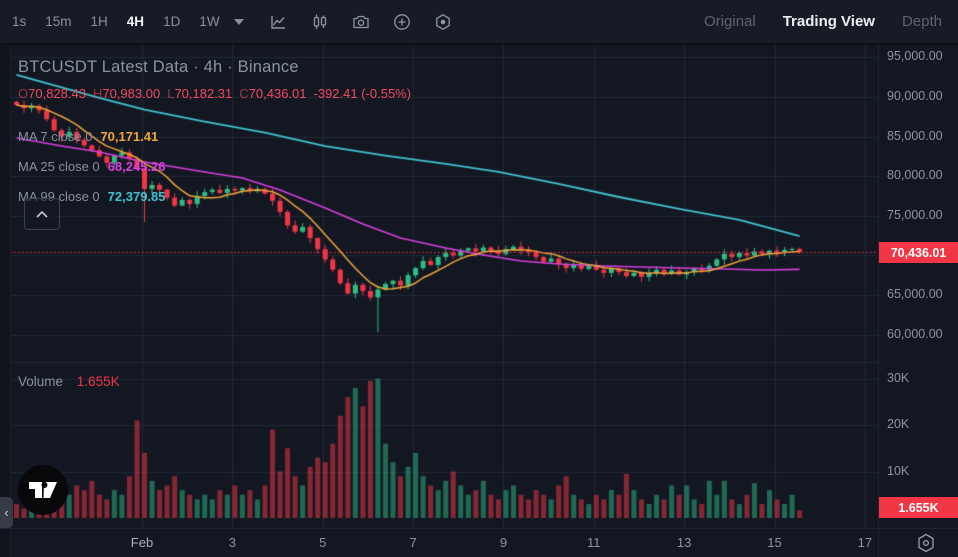 This screenshot has width=958, height=557. Describe the element at coordinates (915, 214) in the screenshot. I see `price-tick-label: 75,000.00` at that location.